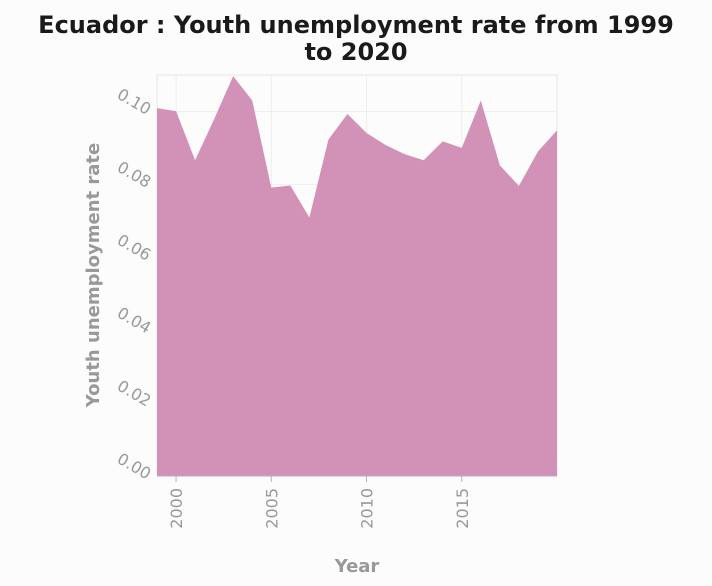  What do you see at coordinates (462, 508) in the screenshot?
I see `x-tick-label: 2015` at bounding box center [462, 508].